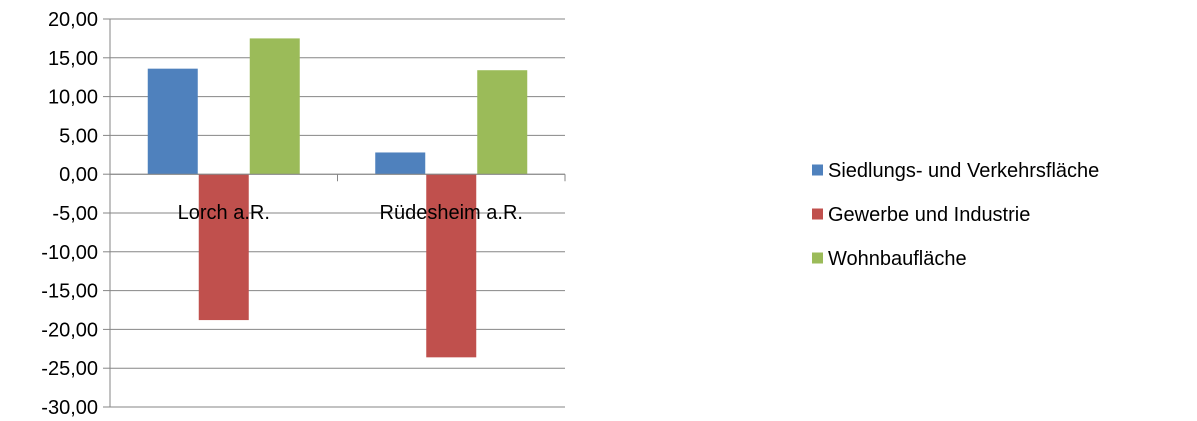  Describe the element at coordinates (73, 98) in the screenshot. I see `y-tick-label: 10,00` at that location.